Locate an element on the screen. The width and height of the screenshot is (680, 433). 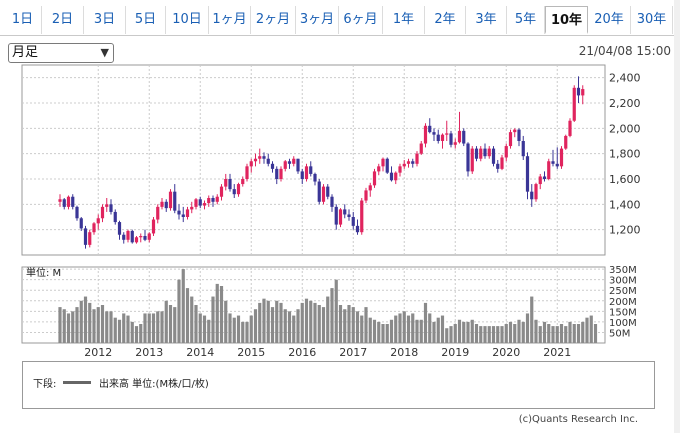
volume-legend-label: 出来高 単位:(M株/口/枚) is located at coordinates (154, 384).